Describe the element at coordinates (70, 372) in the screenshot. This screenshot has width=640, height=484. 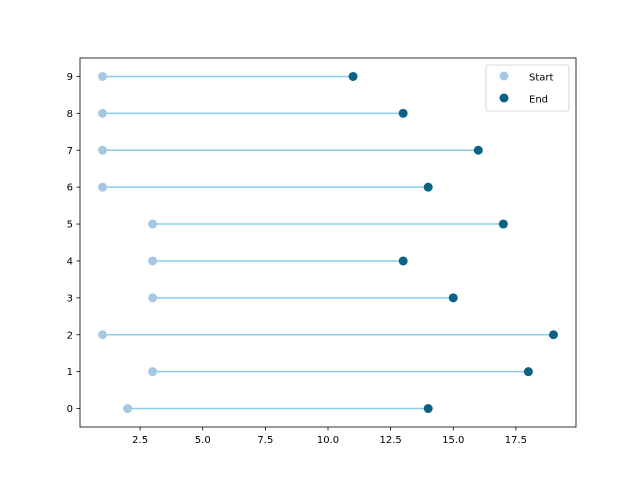
I see `y-tick-label-1: 1` at that location.